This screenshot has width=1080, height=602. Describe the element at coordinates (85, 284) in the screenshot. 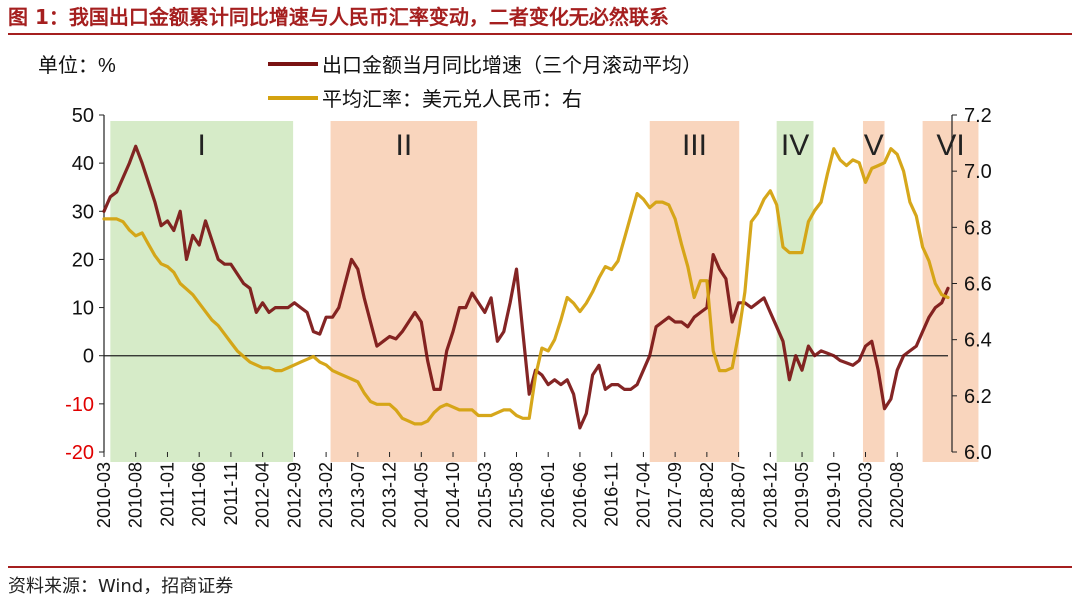

I see `left-axis: -20 -10 0 10 20 30 40 50` at that location.